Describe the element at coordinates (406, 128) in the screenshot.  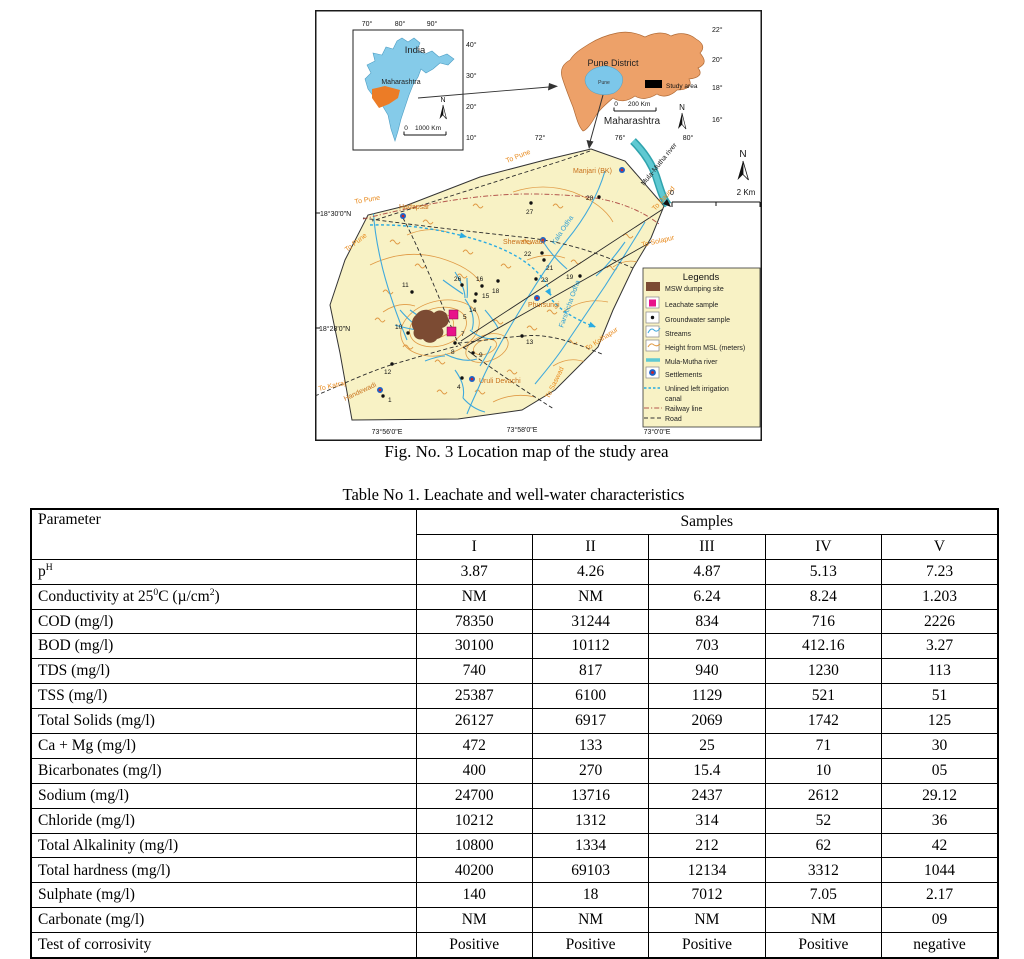
I see `scale-zero-india: 0` at that location.